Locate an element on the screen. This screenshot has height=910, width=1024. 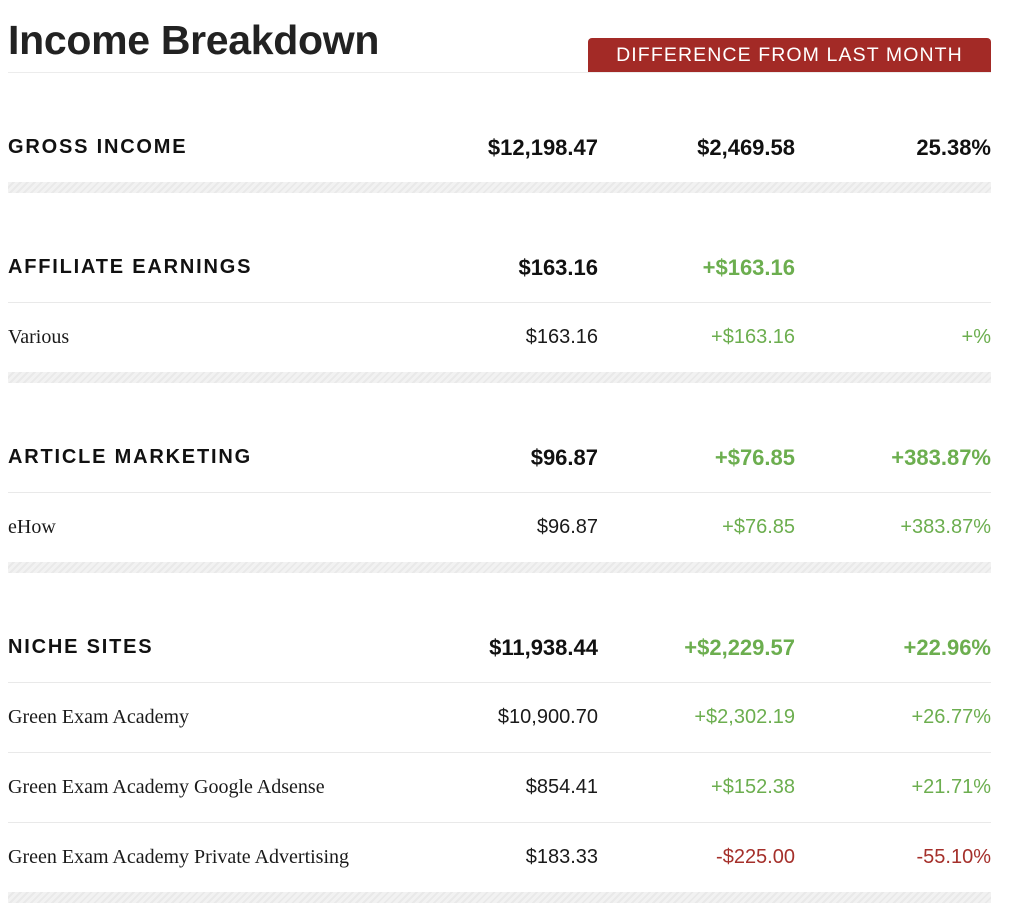
row-label: Green Exam Academy Google Adsense is located at coordinates (166, 787).